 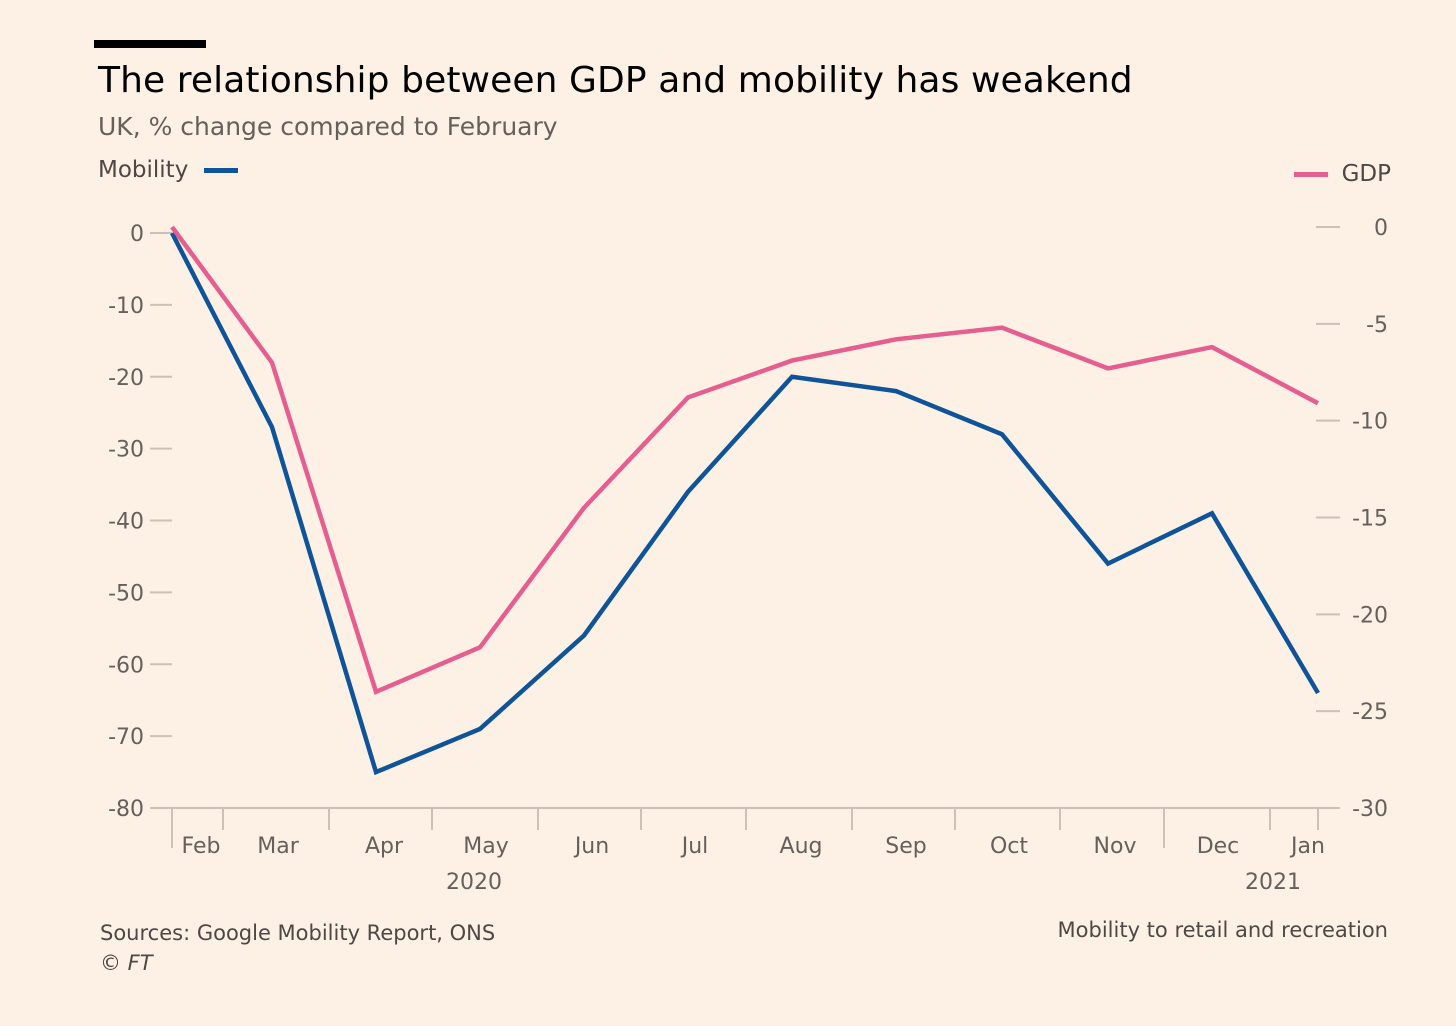 I want to click on right-tick-label: 0, so click(x=1381, y=228).